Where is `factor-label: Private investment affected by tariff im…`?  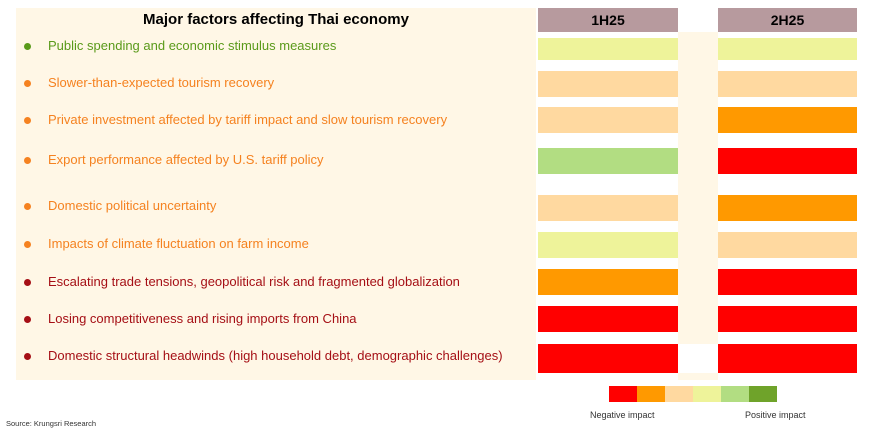 factor-label: Private investment affected by tariff im… is located at coordinates (248, 119).